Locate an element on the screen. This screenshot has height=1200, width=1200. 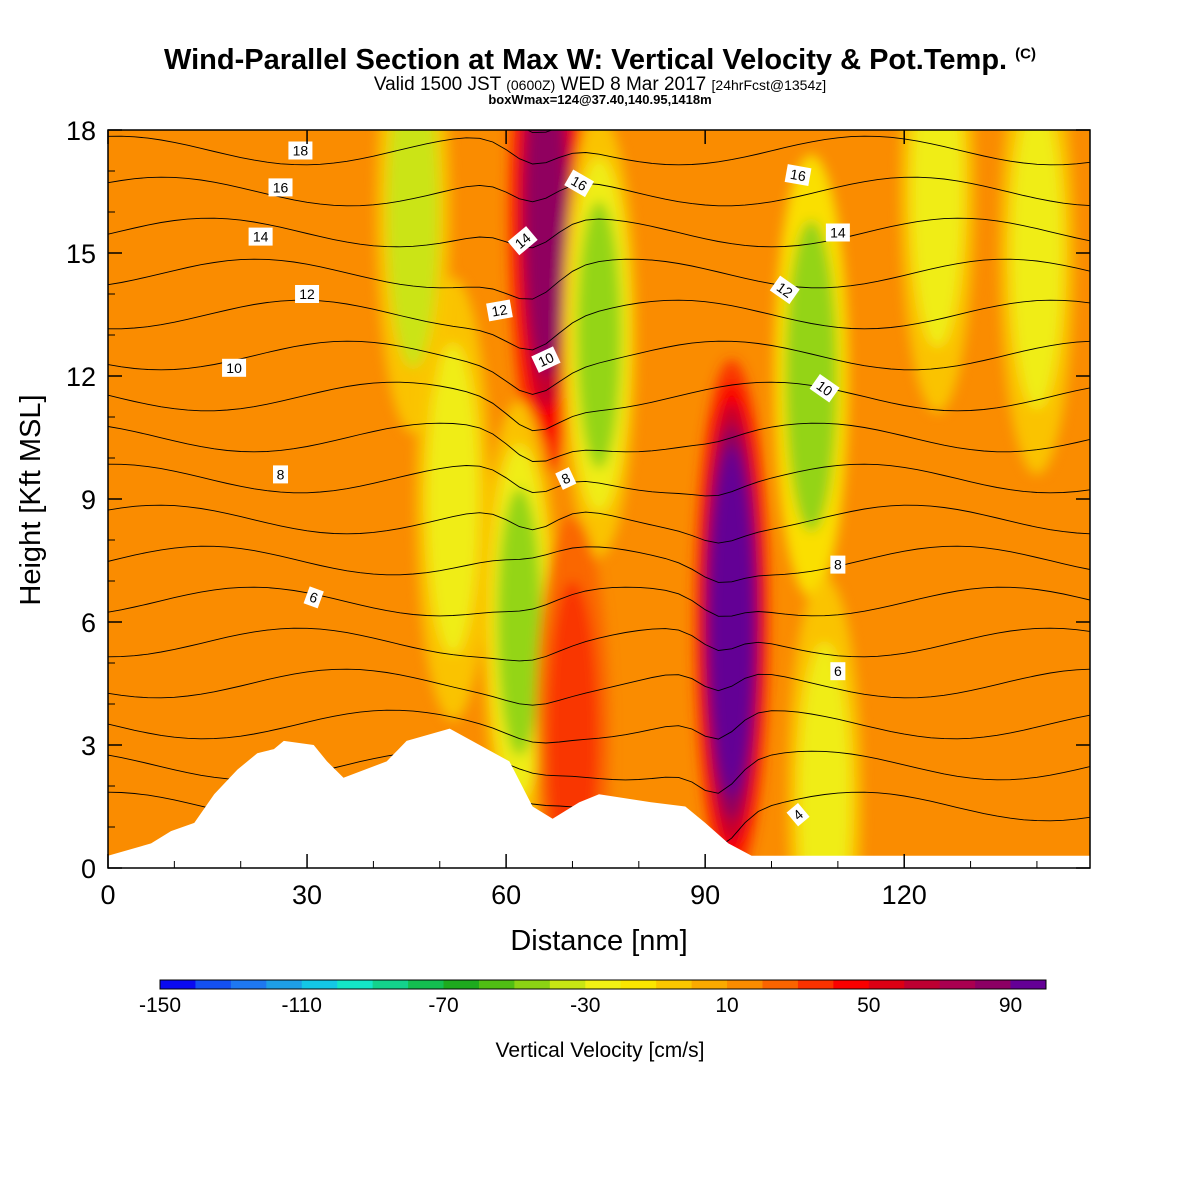
contour-label-9: 12 is located at coordinates (499, 310).